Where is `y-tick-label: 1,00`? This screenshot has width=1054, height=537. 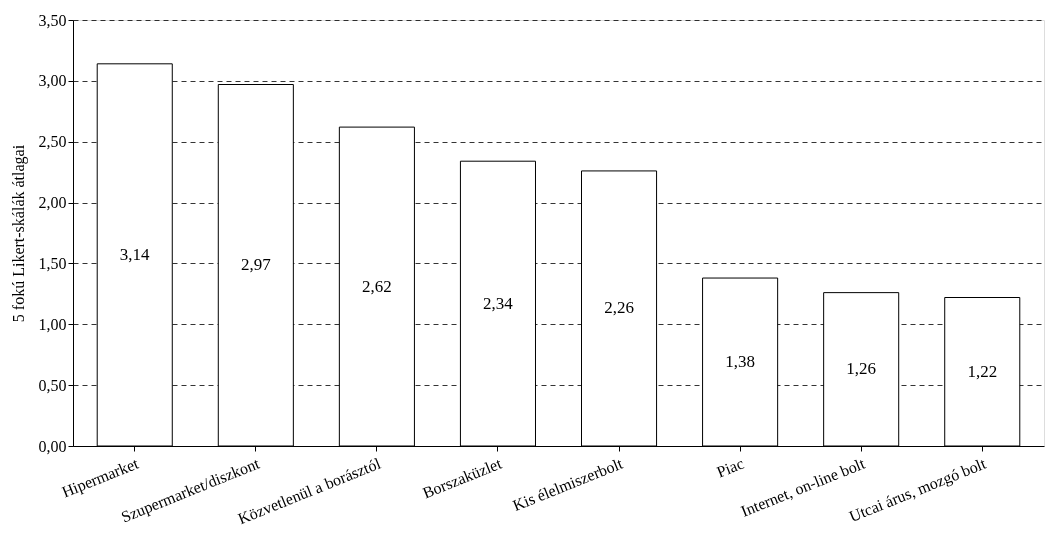
y-tick-label: 1,00 is located at coordinates (52, 324).